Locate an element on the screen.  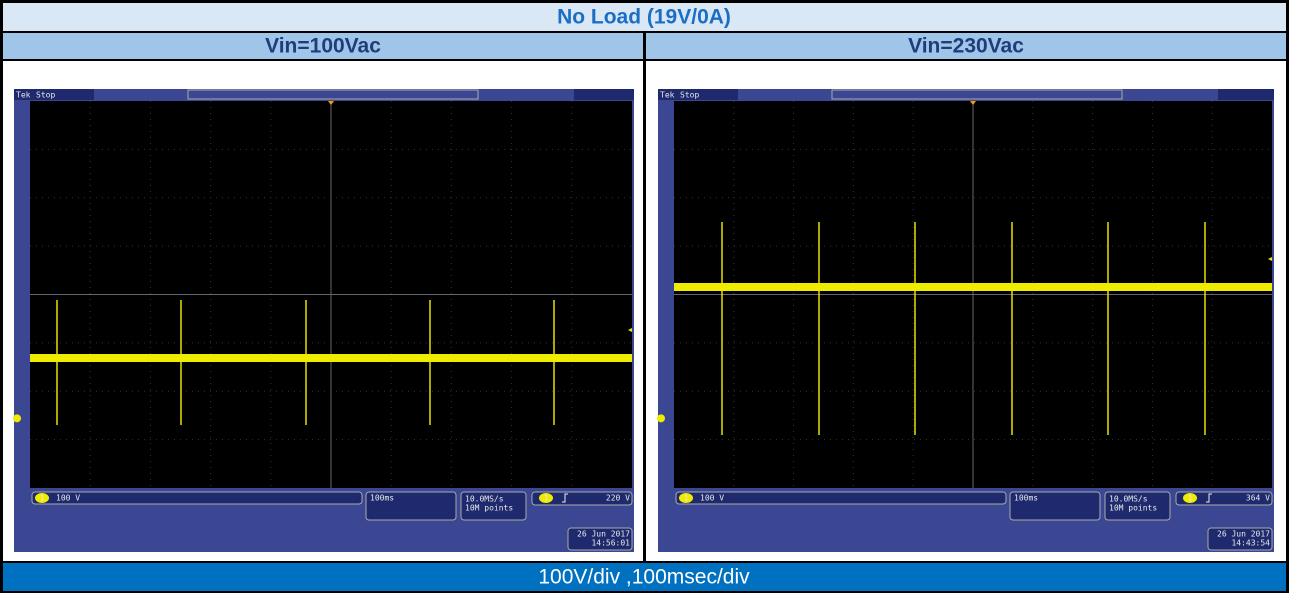
title: No Load (19V/0A) is located at coordinates (644, 17).